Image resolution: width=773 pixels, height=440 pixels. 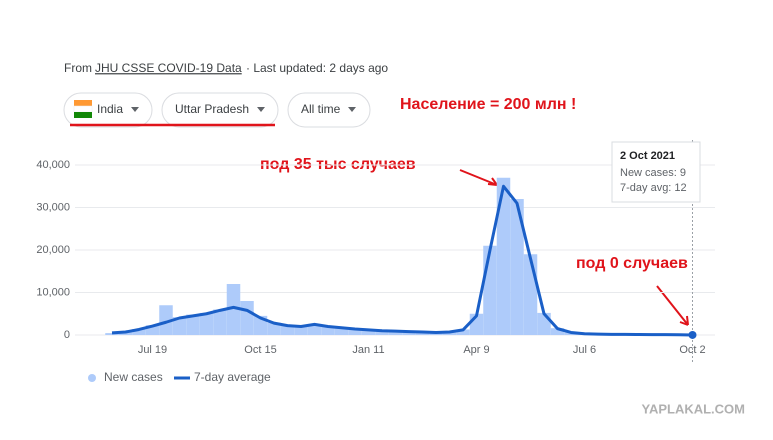 I want to click on y-tick-label: 40,000, so click(x=53, y=165).